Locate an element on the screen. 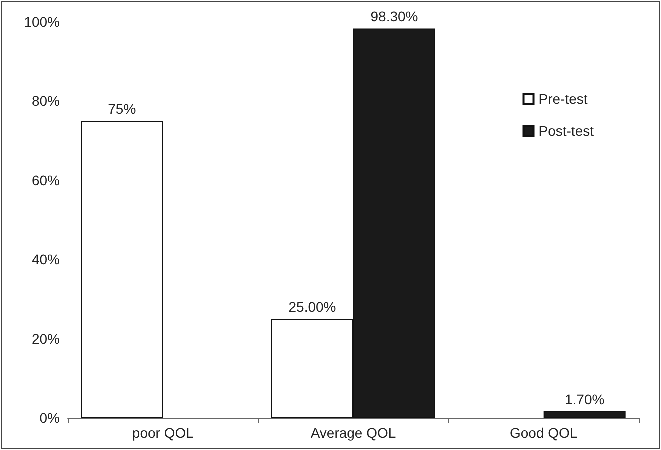 The image size is (661, 450). x-tick-label: Average QOL is located at coordinates (353, 433).